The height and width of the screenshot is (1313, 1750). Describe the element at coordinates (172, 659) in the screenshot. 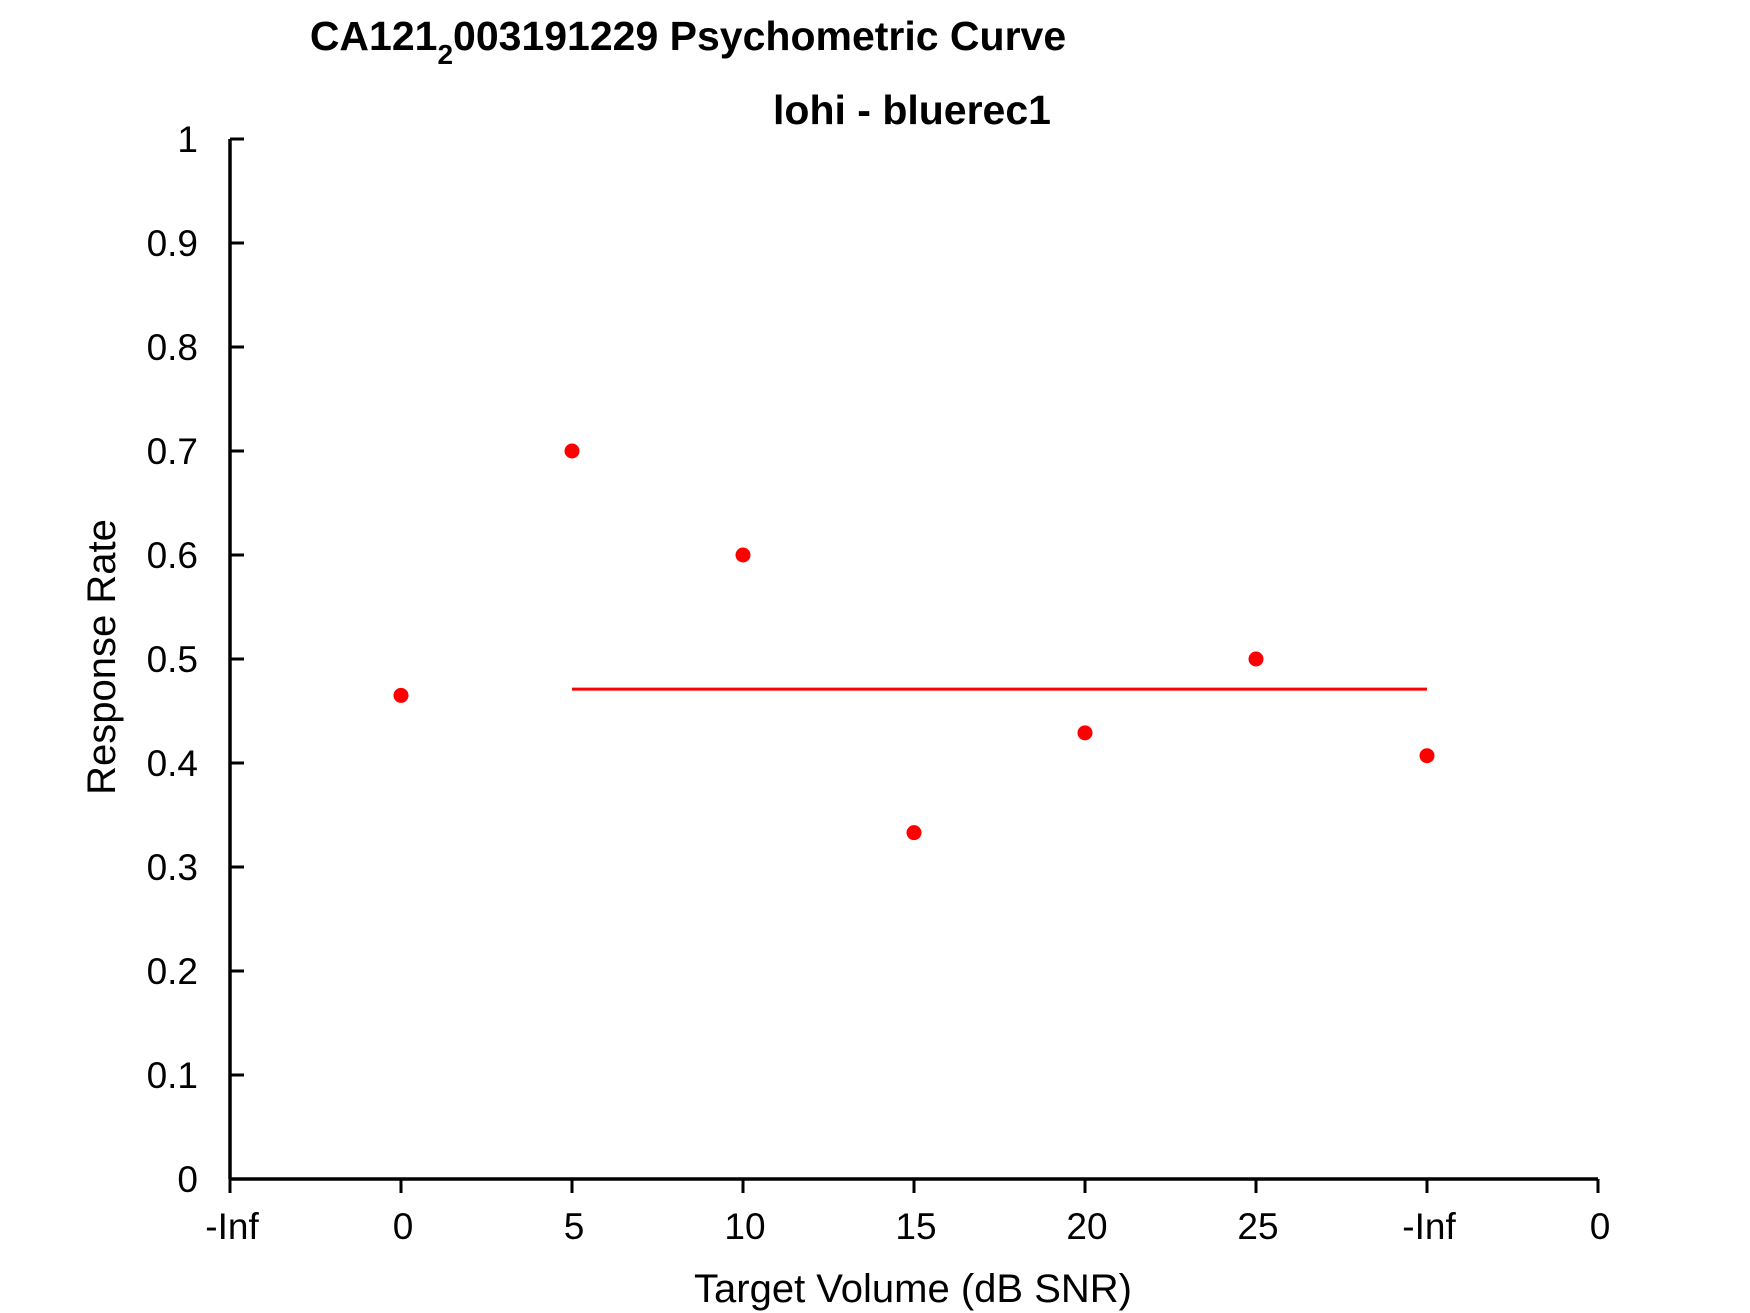

I see `y-tick-label: 0.5` at that location.